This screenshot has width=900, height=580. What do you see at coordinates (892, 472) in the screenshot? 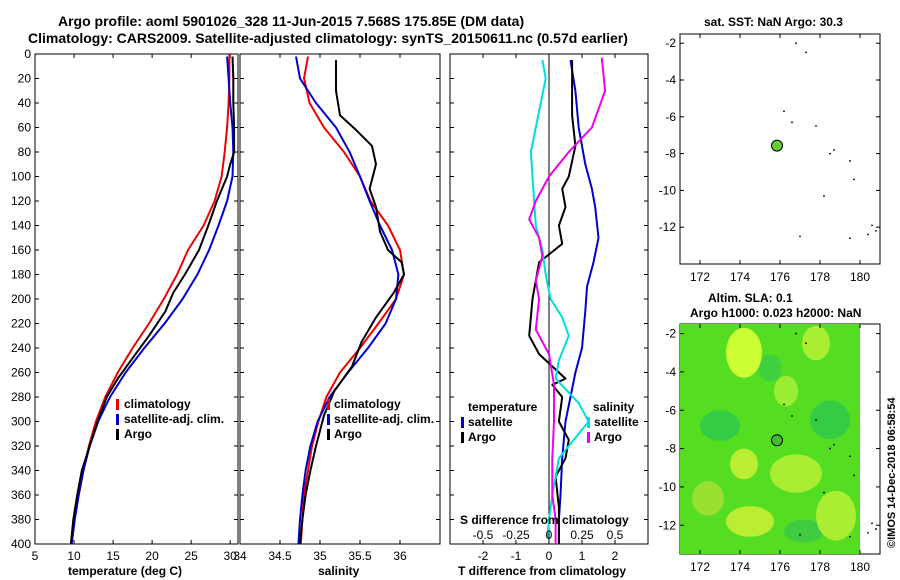
I see `imos-credit: ©IMOS 14-Dec-2018 06:58:54` at bounding box center [892, 472].